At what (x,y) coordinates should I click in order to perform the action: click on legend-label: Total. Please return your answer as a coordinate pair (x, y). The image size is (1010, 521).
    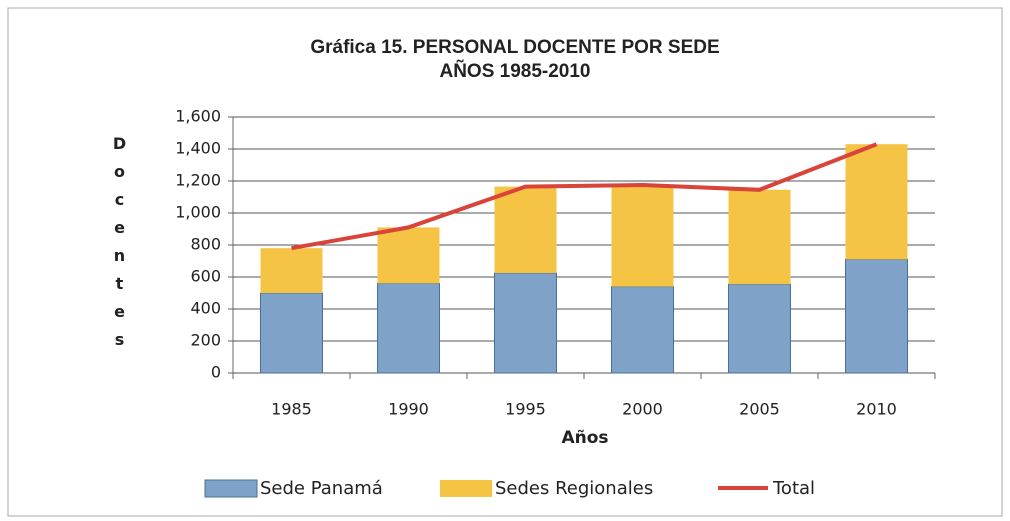
    Looking at the image, I should click on (793, 488).